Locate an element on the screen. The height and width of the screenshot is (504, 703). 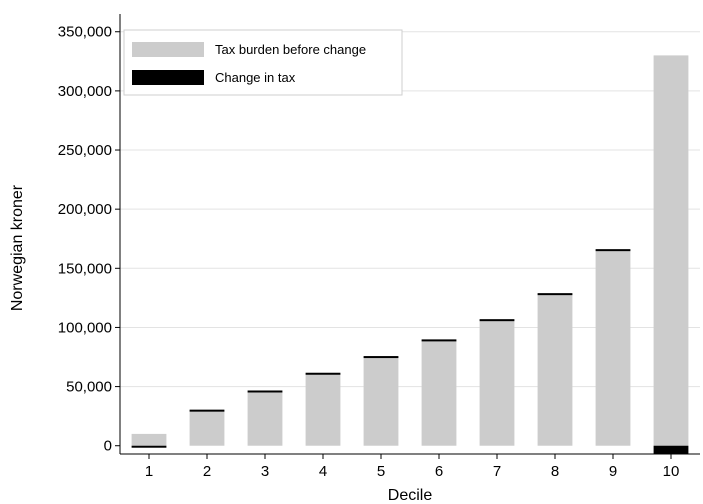
x-tick-label: 1 is located at coordinates (149, 471).